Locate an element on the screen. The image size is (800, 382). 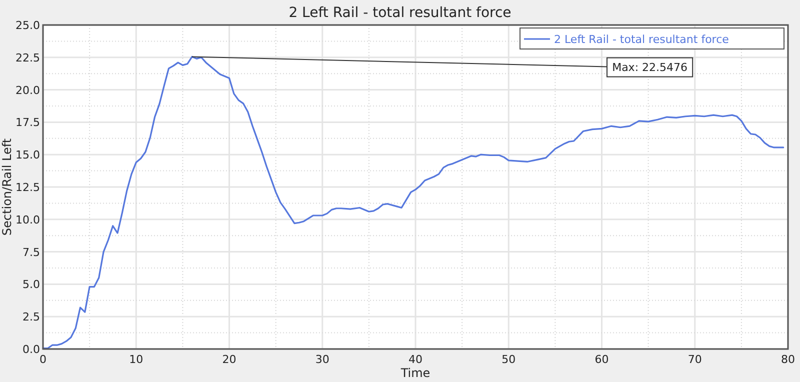
y-tick-label: 15.0 is located at coordinates (28, 155).